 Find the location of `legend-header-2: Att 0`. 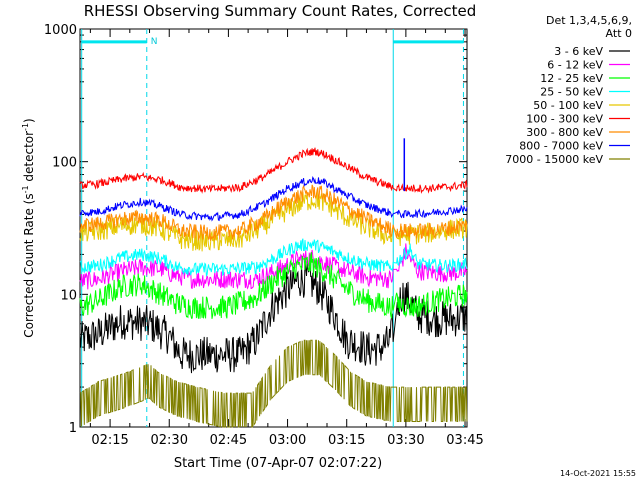

legend-header-2: Att 0 is located at coordinates (619, 33).